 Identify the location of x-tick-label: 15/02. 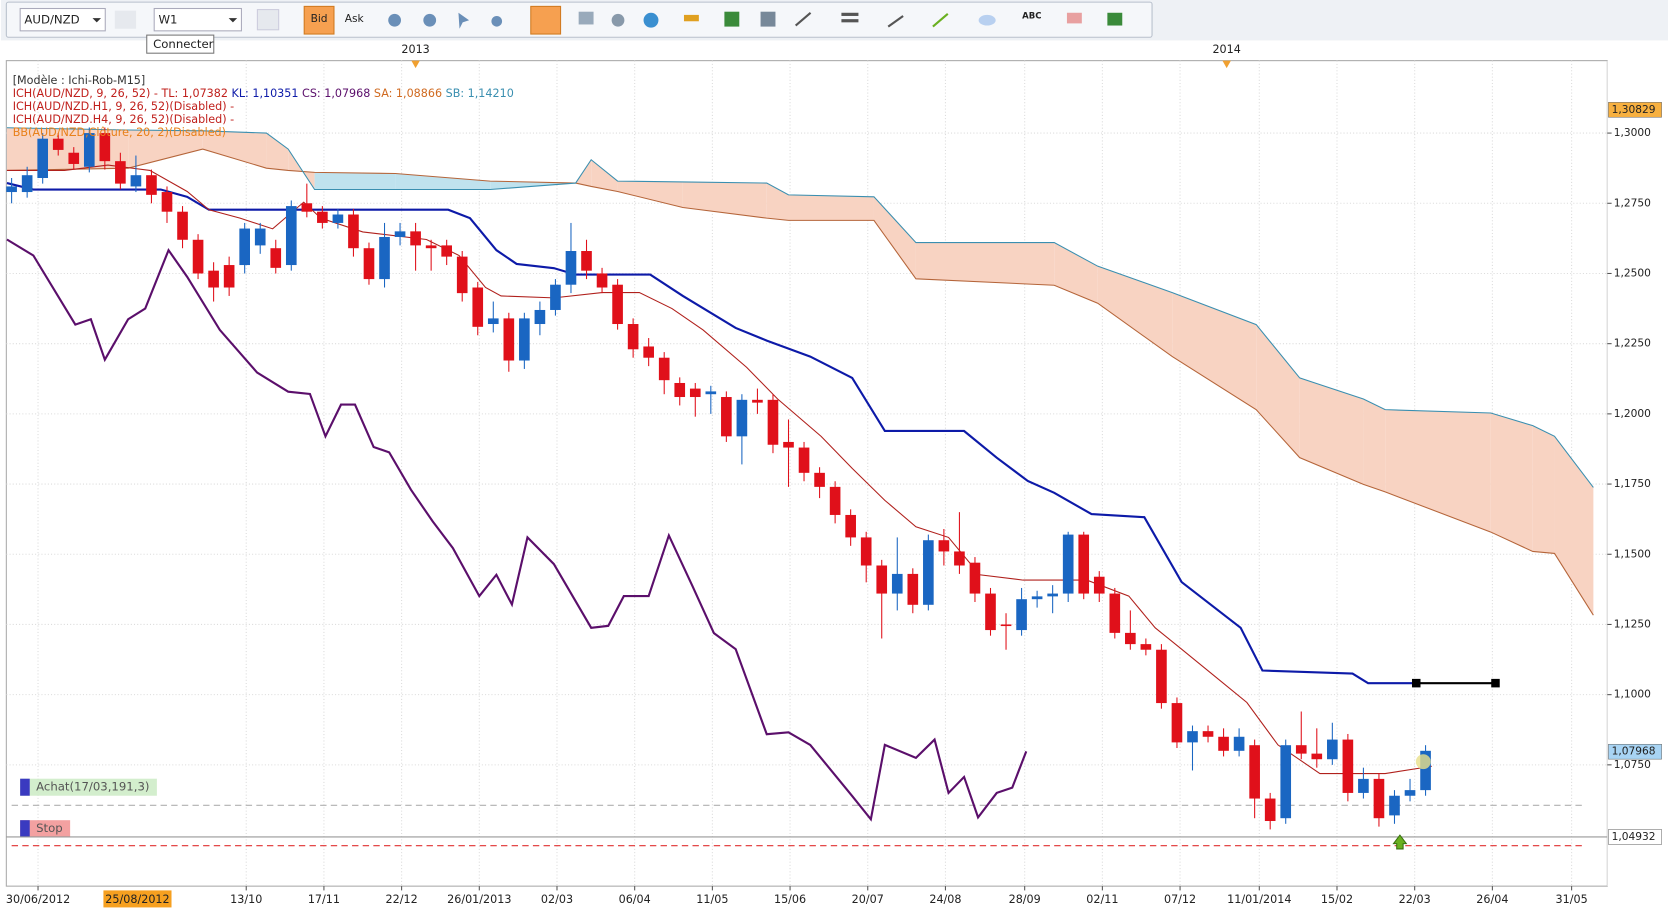
(1337, 899).